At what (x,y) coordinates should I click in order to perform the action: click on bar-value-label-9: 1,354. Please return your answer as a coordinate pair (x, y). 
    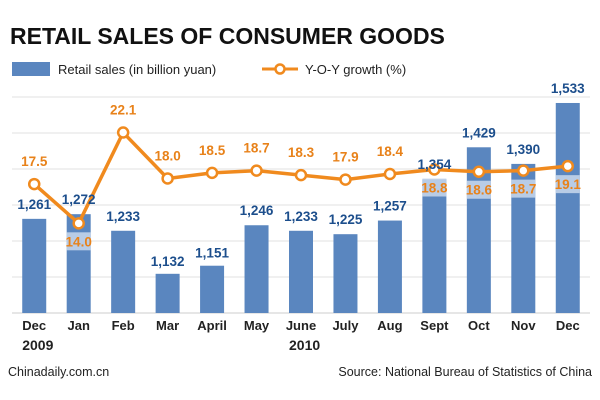
    Looking at the image, I should click on (434, 164).